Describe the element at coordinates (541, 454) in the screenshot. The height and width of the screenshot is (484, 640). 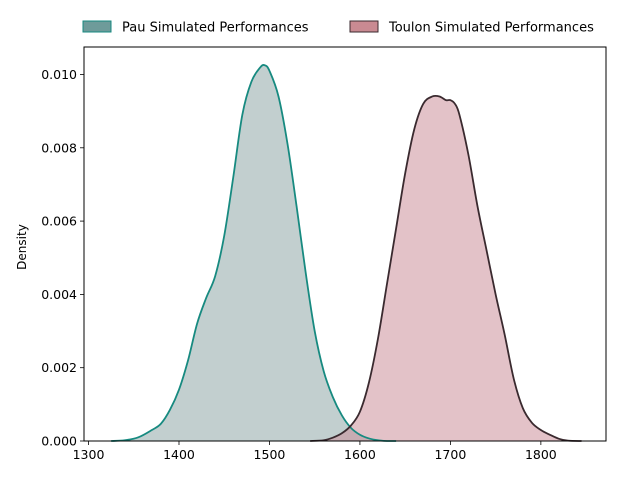
I see `x-tick-label: 1800` at that location.